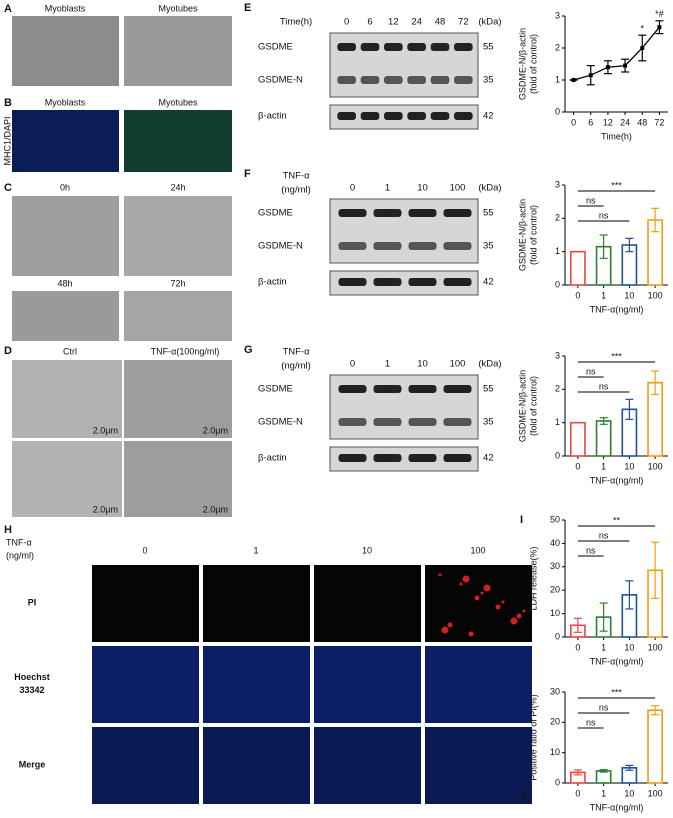  Describe the element at coordinates (617, 520) in the screenshot. I see `significance-label: **` at that location.